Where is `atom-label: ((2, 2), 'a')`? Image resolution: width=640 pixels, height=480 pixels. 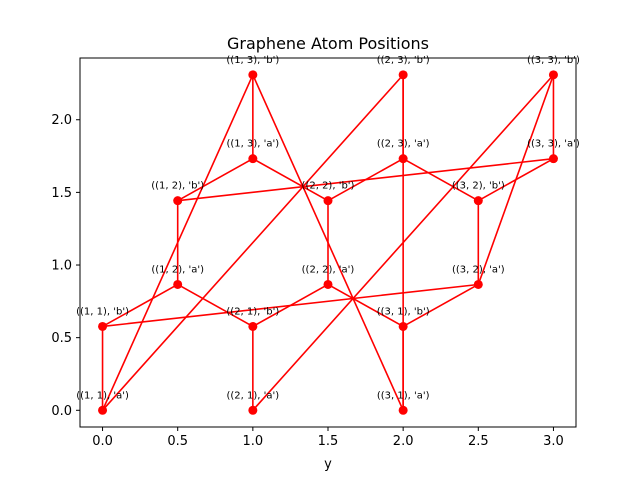
atom-label: ((2, 2), 'a') is located at coordinates (328, 269).